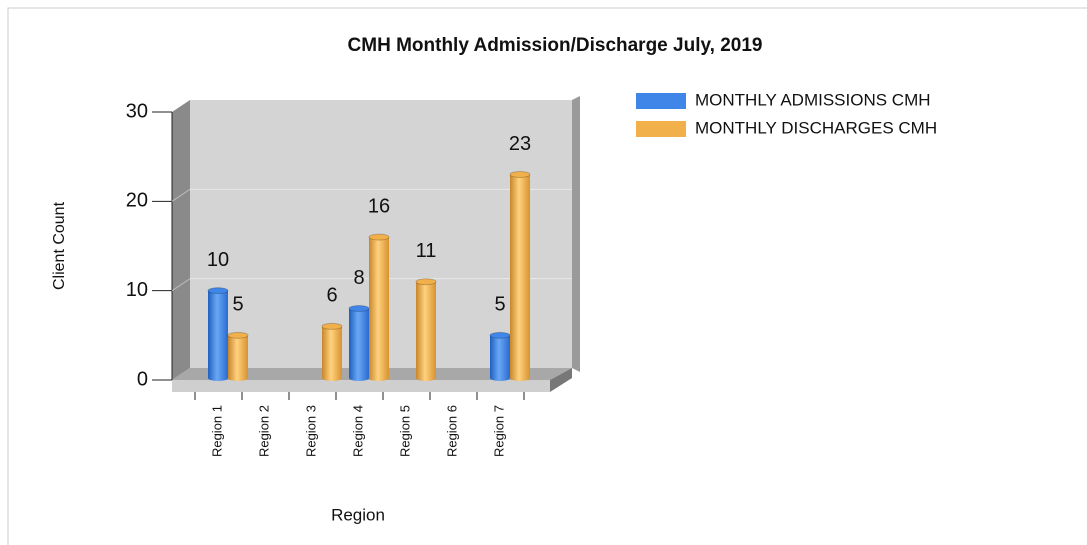 The width and height of the screenshot is (1087, 545). What do you see at coordinates (520, 144) in the screenshot?
I see `data-label: 23` at bounding box center [520, 144].